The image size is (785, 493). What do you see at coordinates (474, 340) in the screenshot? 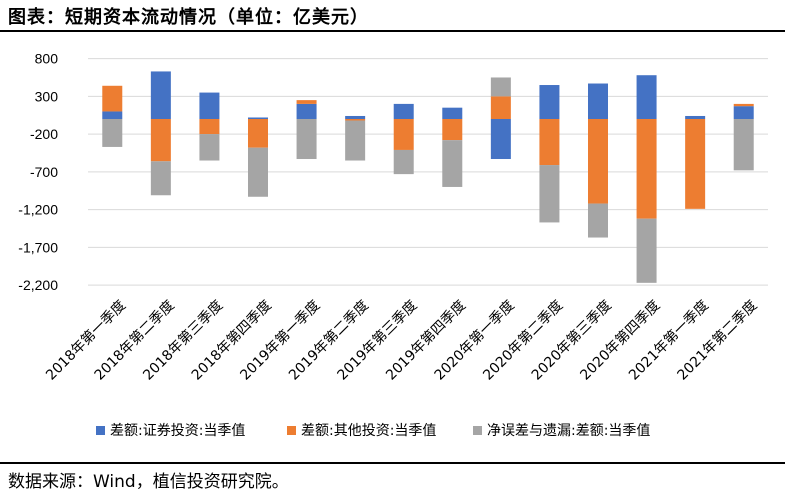
I see `x-tick-label: 2020年第一季度` at bounding box center [474, 340].